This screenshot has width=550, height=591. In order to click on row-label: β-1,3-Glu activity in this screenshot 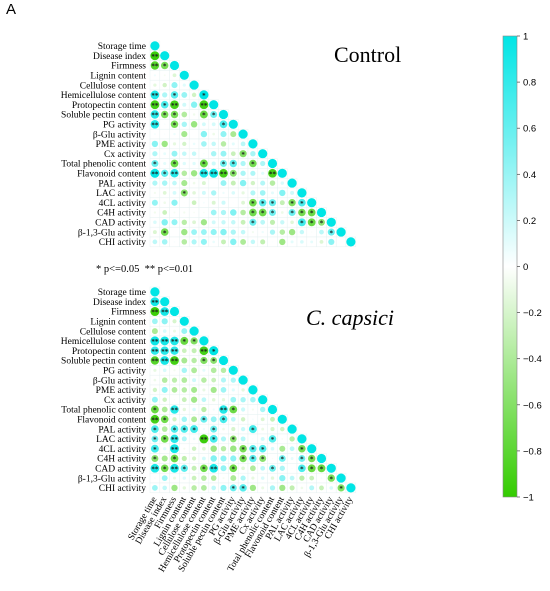, I will do `click(112, 479)`.